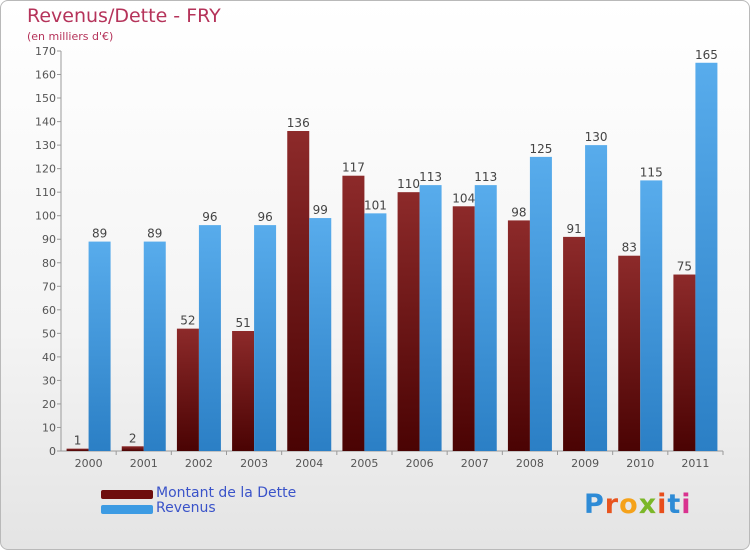 This screenshot has height=550, width=750. What do you see at coordinates (242, 323) in the screenshot?
I see `data-label-dette: 51` at bounding box center [242, 323].